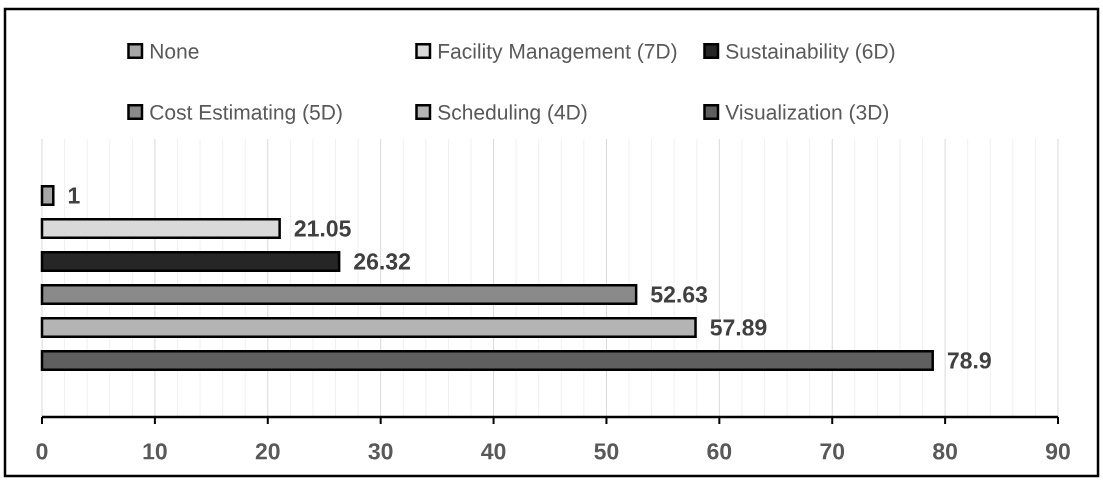 Image resolution: width=1103 pixels, height=480 pixels. Describe the element at coordinates (719, 451) in the screenshot. I see `x-tick-label: 60` at that location.